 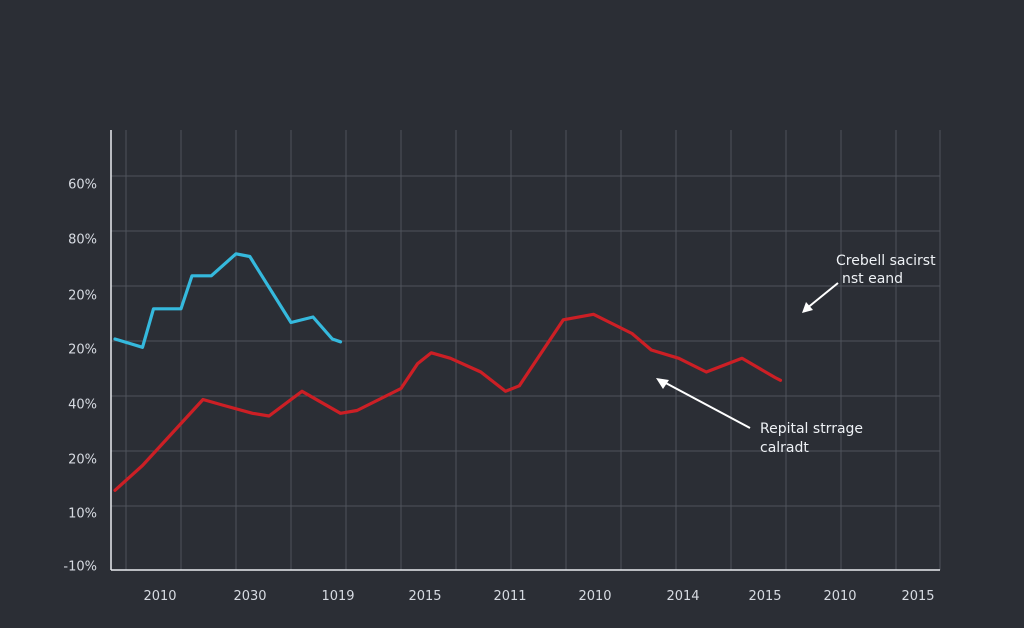 What do you see at coordinates (822, 296) in the screenshot?
I see `annotation-arrow-top-right` at bounding box center [822, 296].